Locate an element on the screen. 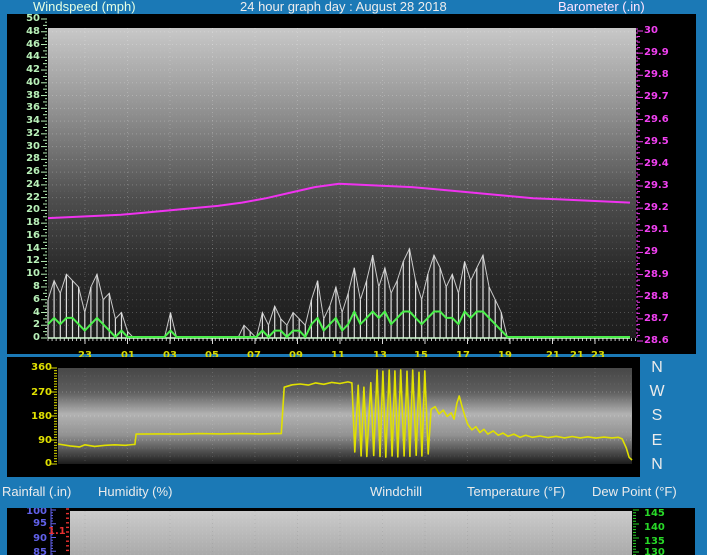 This screenshot has width=707, height=555. compass-letter-s: S is located at coordinates (657, 415).